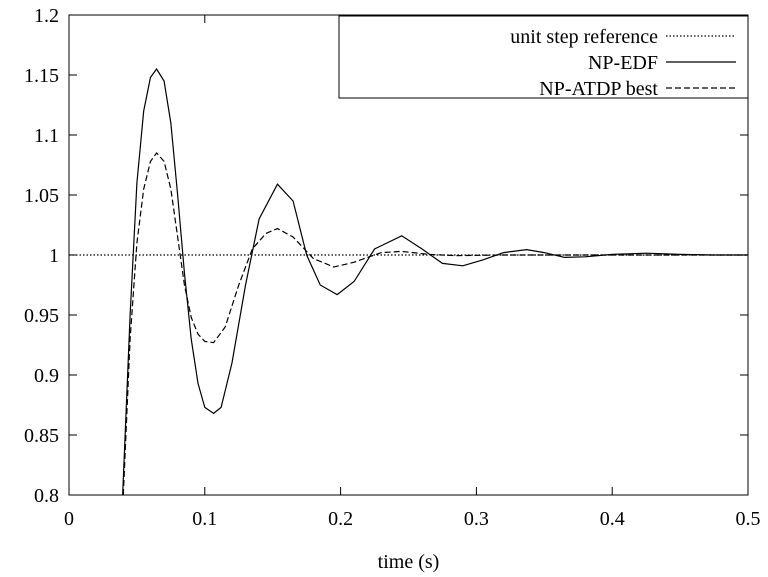 This screenshot has width=768, height=577. I want to click on legend-box, so click(543, 57).